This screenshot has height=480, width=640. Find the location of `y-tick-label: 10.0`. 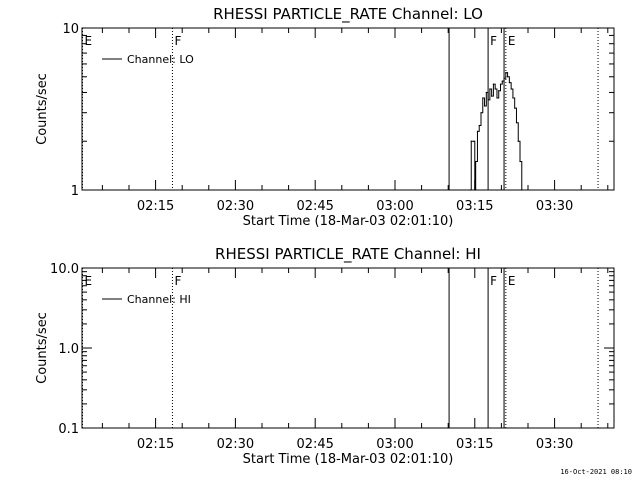

y-tick-label: 10.0 is located at coordinates (64, 269).